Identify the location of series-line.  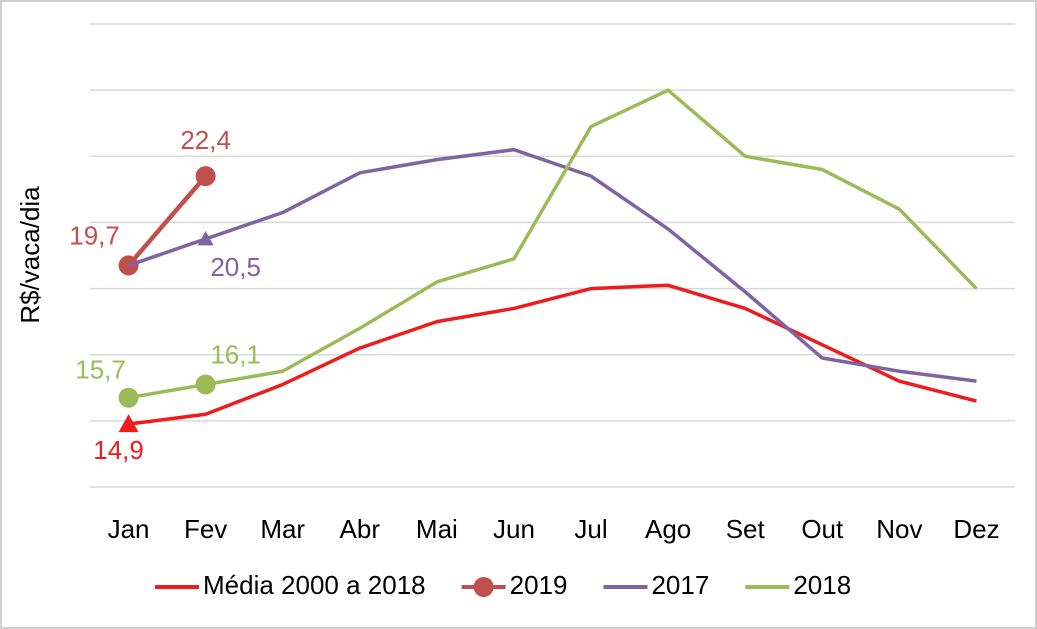
(167, 220).